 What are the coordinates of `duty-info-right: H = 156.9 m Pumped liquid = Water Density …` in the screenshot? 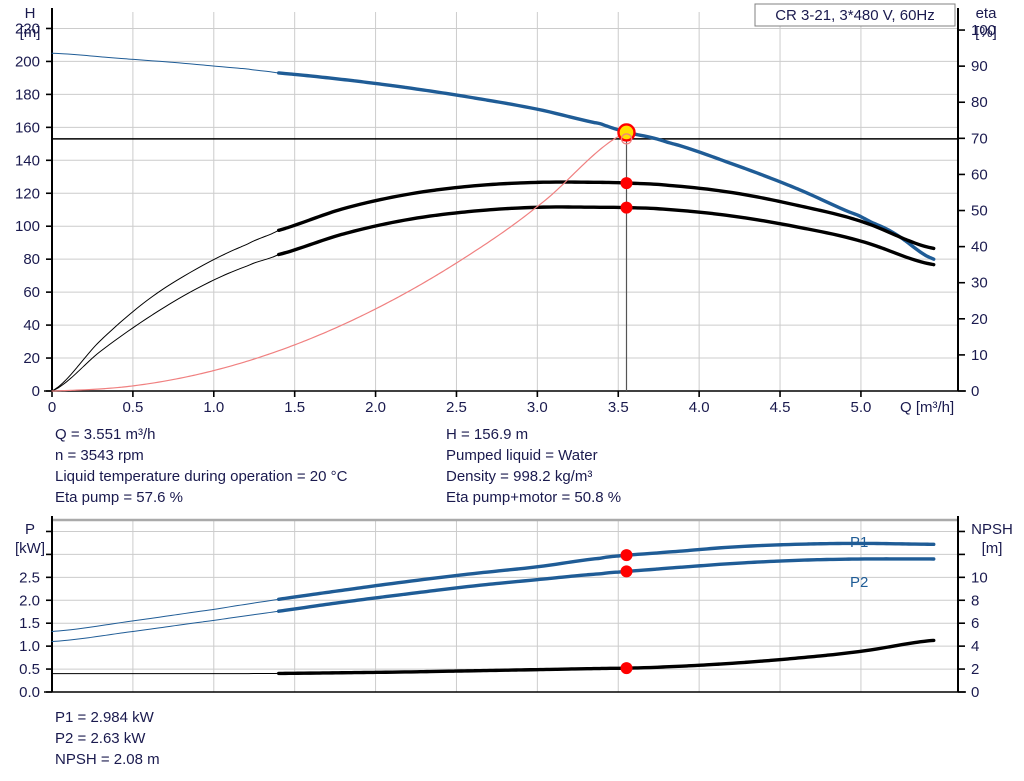 It's located at (533, 466).